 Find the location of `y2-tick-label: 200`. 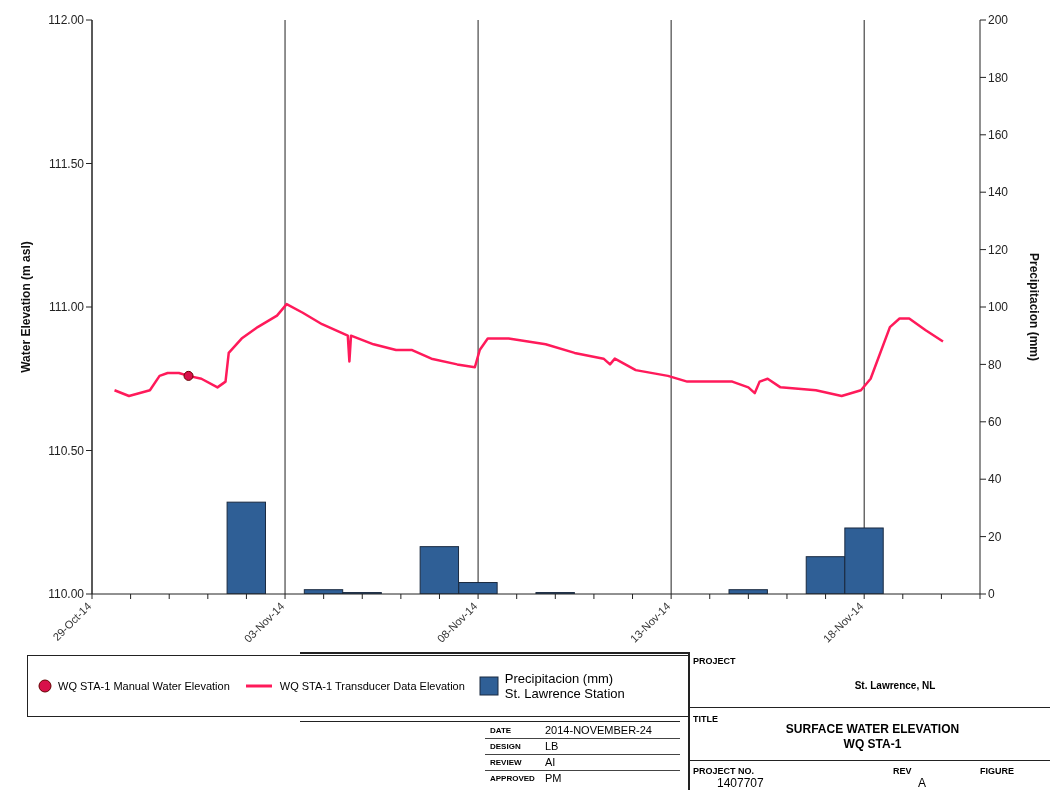

y2-tick-label: 200 is located at coordinates (998, 20).